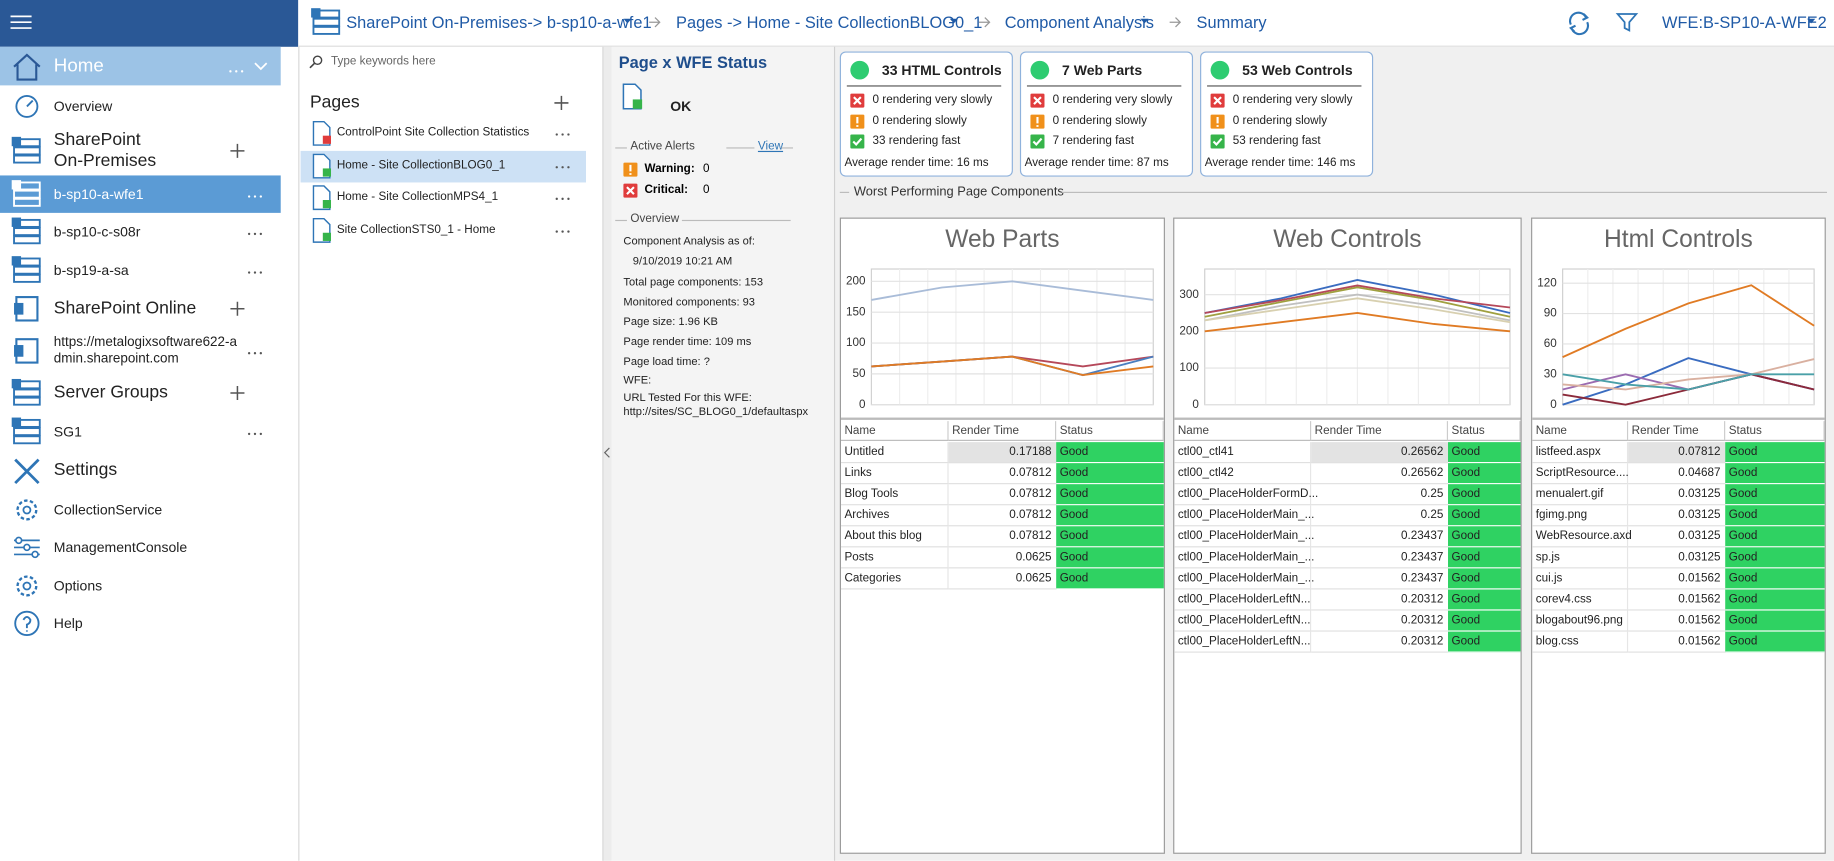  I want to click on nav-item: Home, so click(78, 66).